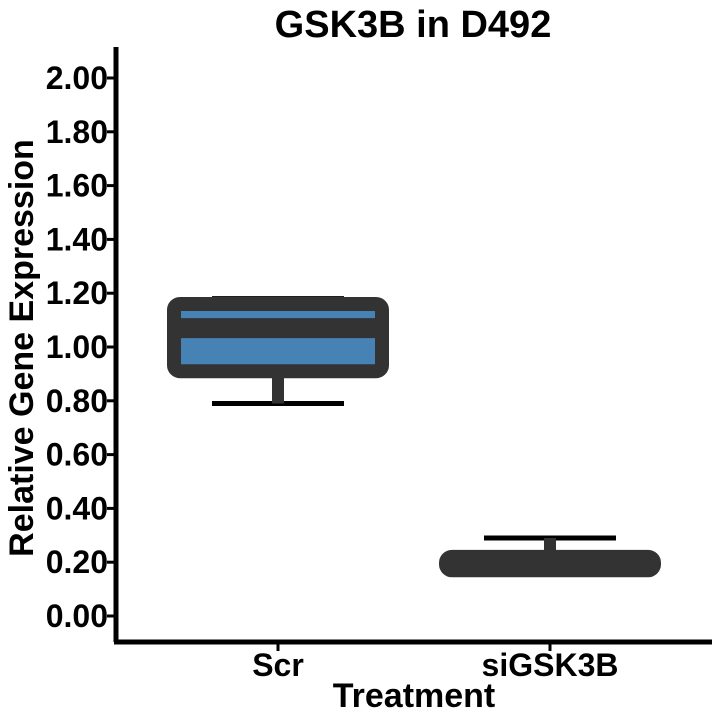 The image size is (720, 720). What do you see at coordinates (77, 78) in the screenshot?
I see `y-tick-label: 2.00` at bounding box center [77, 78].